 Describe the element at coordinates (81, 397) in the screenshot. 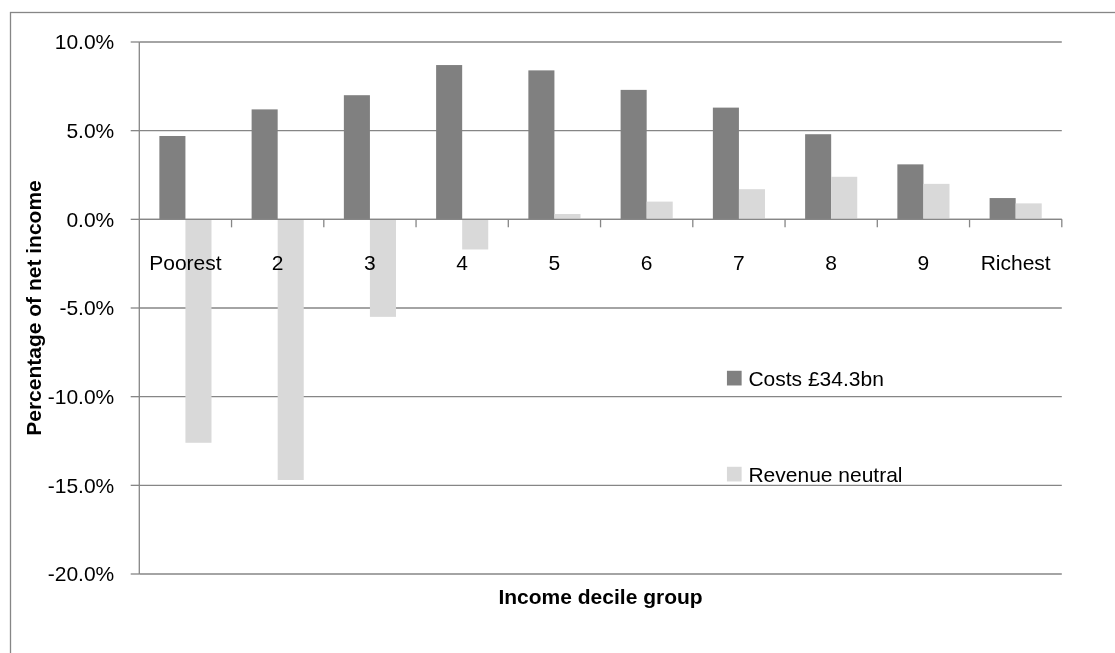

I see `y-tick-label: -10.0%` at that location.